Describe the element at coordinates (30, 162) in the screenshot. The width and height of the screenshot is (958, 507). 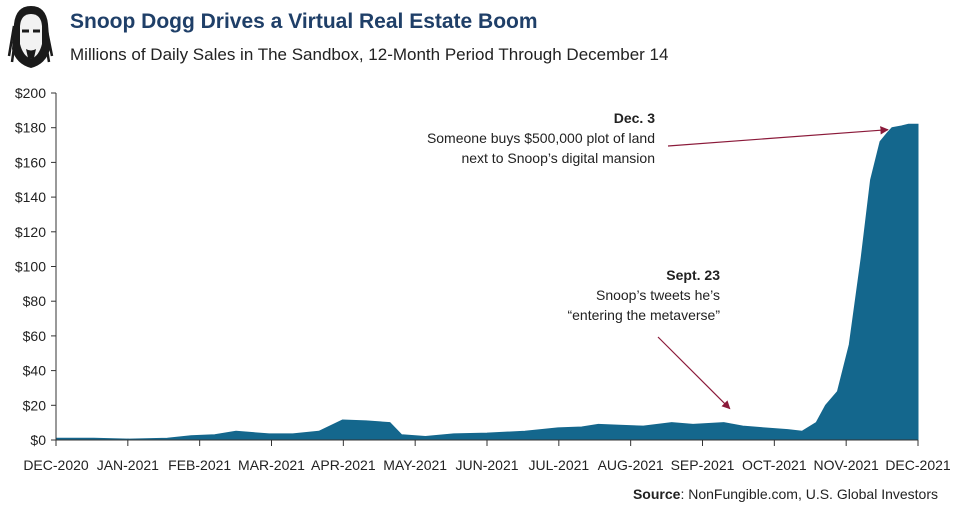
I see `y-tick-label: $160` at that location.